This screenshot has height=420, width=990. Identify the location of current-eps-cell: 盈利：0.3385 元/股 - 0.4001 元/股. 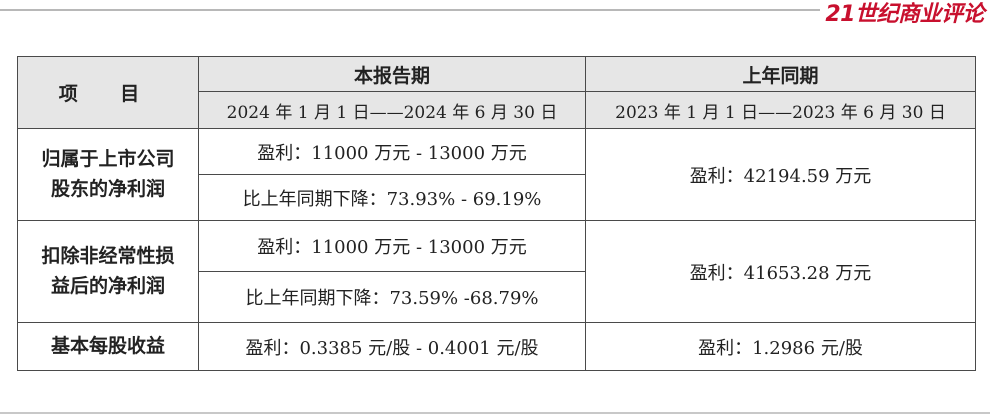
(392, 346).